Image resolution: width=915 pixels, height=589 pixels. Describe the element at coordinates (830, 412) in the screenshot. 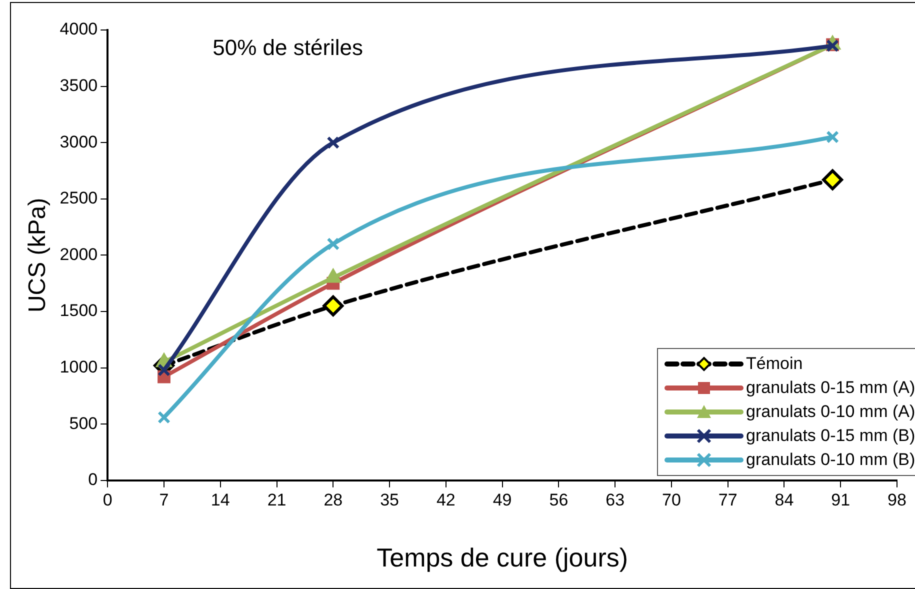

I see `legend-label: granulats 0-10 mm (A)` at that location.